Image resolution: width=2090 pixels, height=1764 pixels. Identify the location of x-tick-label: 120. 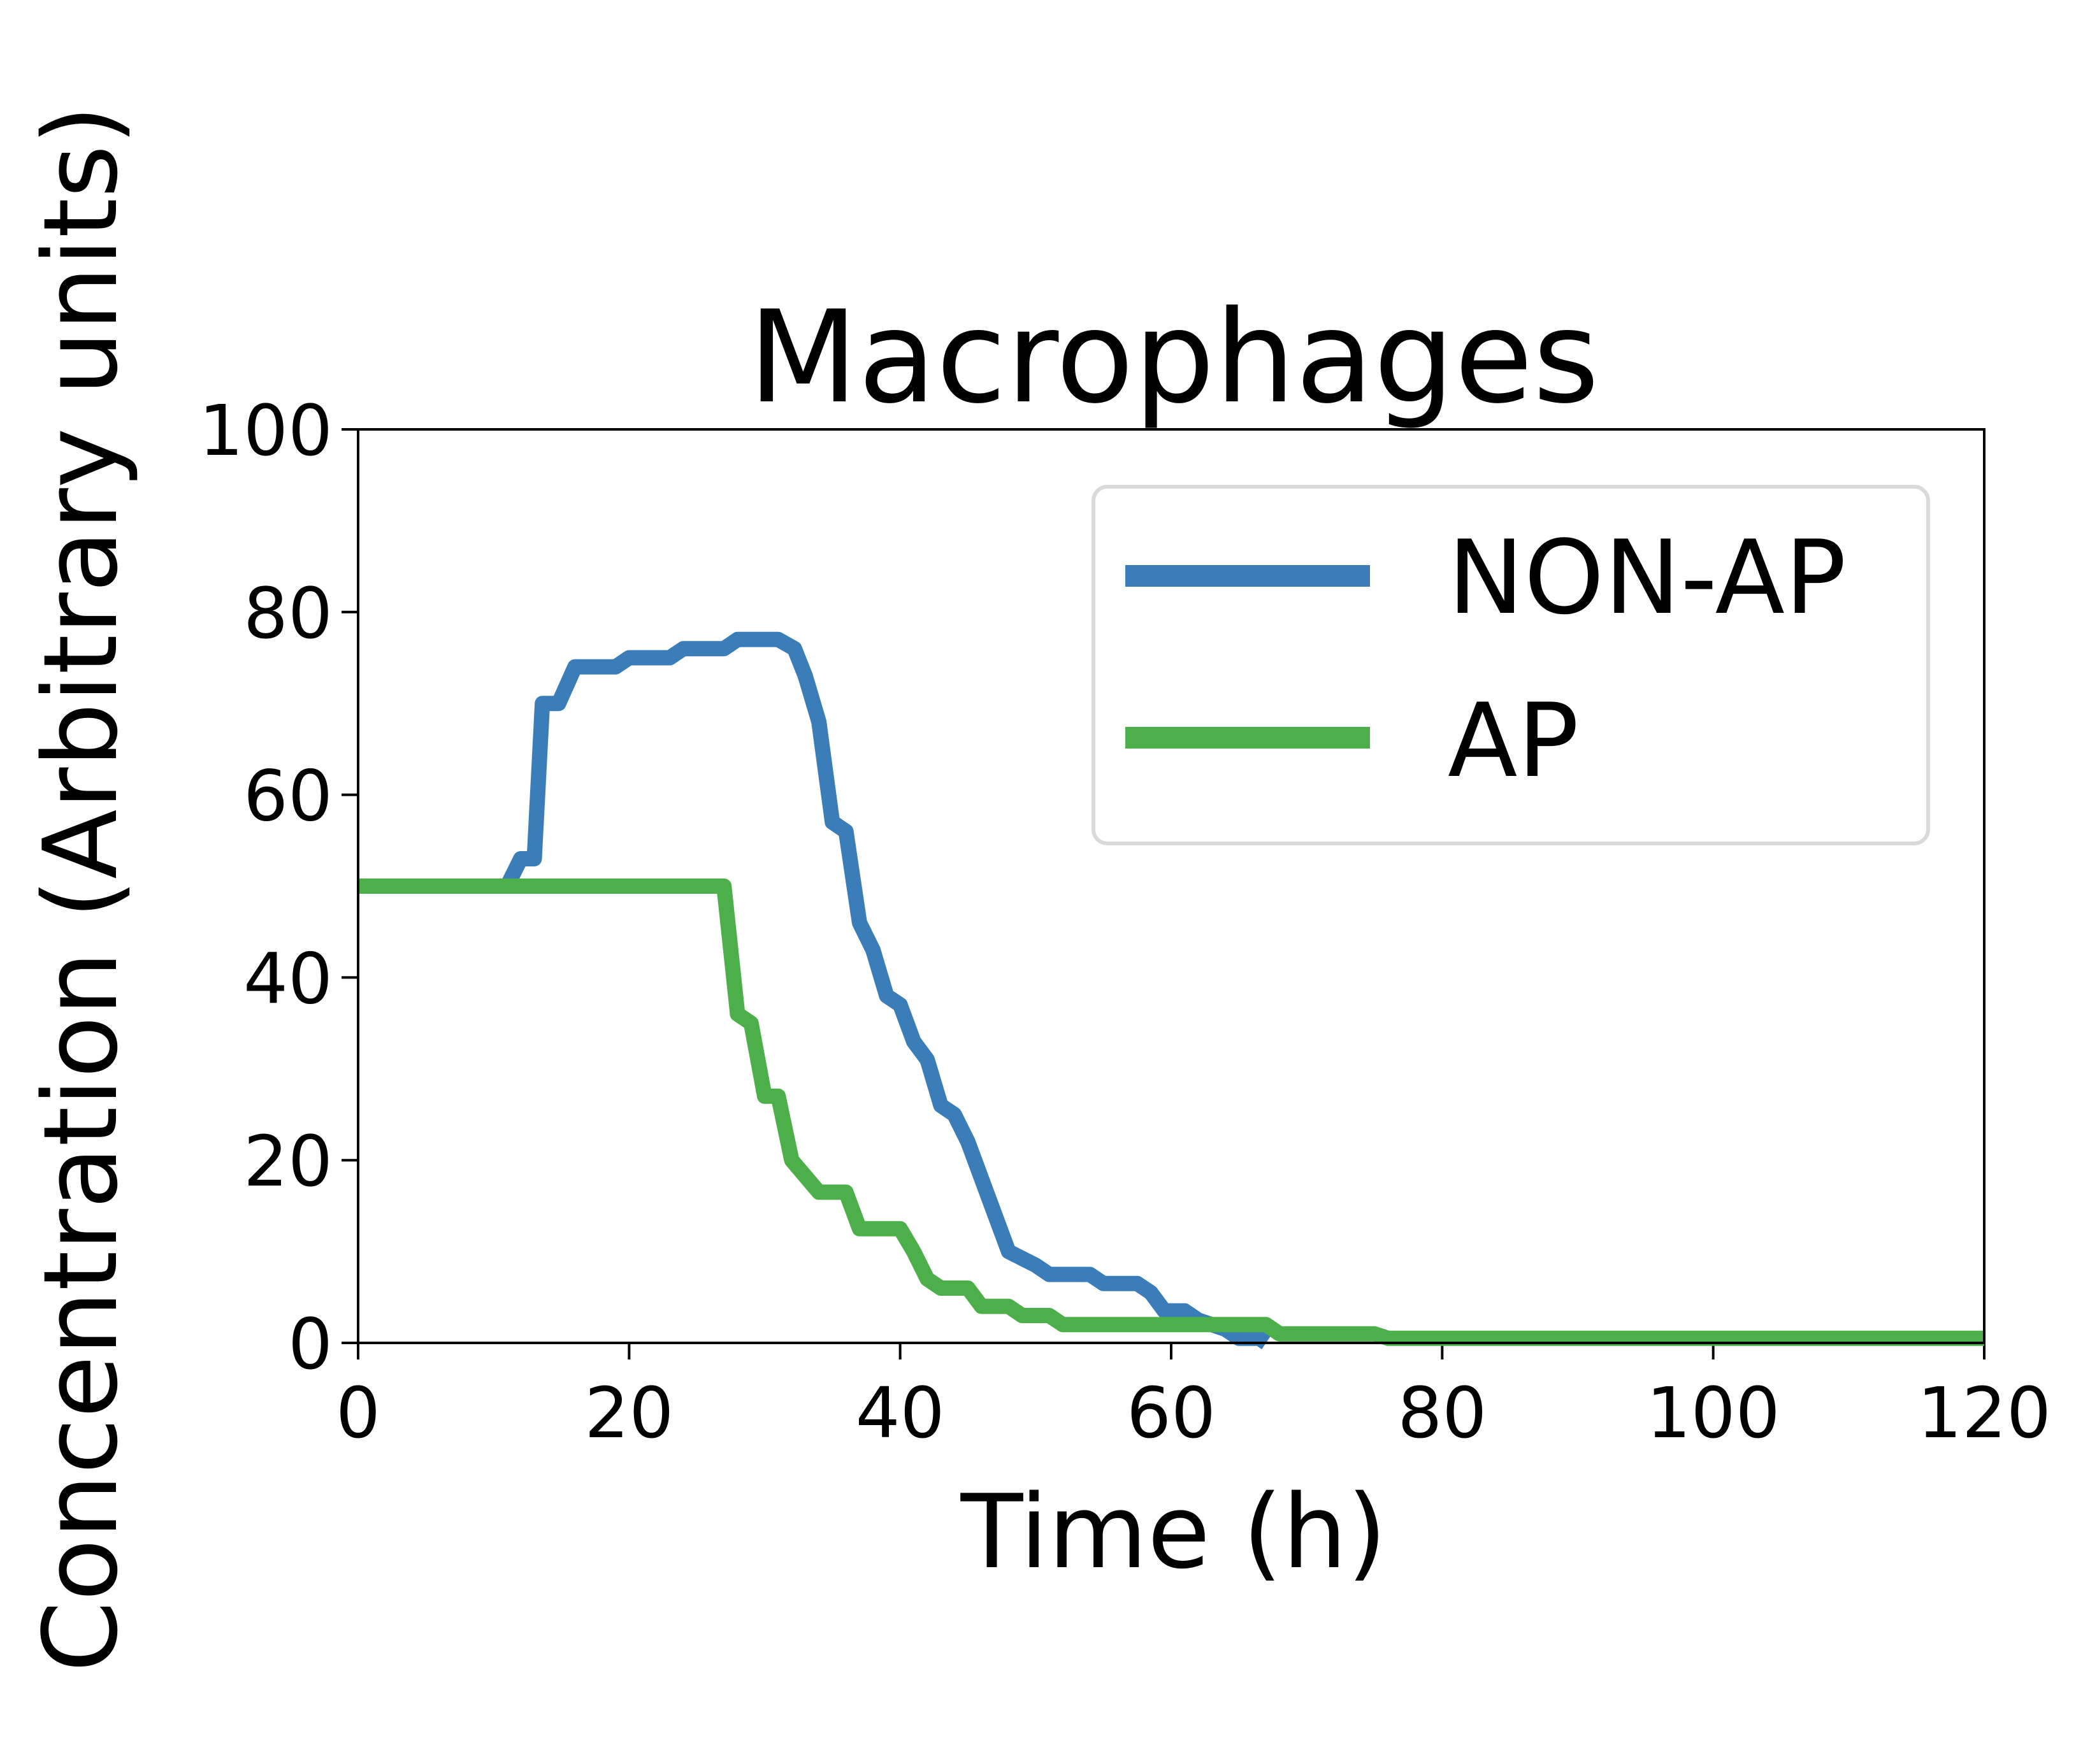
(1984, 1413).